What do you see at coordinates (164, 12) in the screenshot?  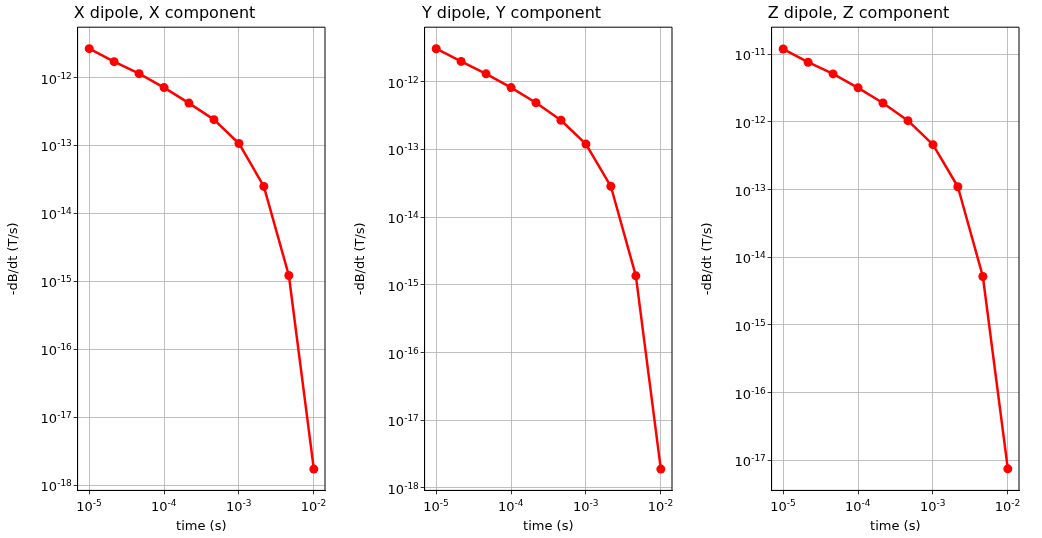 I see `chart-title: X dipole, X component` at bounding box center [164, 12].